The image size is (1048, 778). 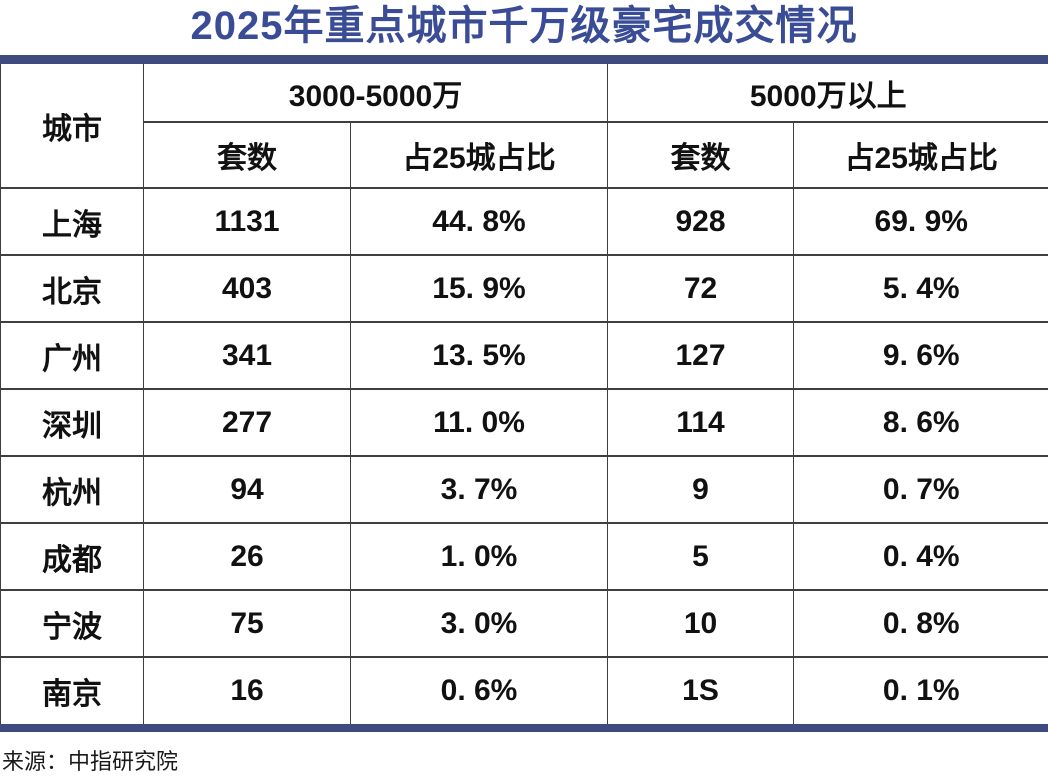 What do you see at coordinates (247, 355) in the screenshot?
I see `cell-units-3000-5000: 341` at bounding box center [247, 355].